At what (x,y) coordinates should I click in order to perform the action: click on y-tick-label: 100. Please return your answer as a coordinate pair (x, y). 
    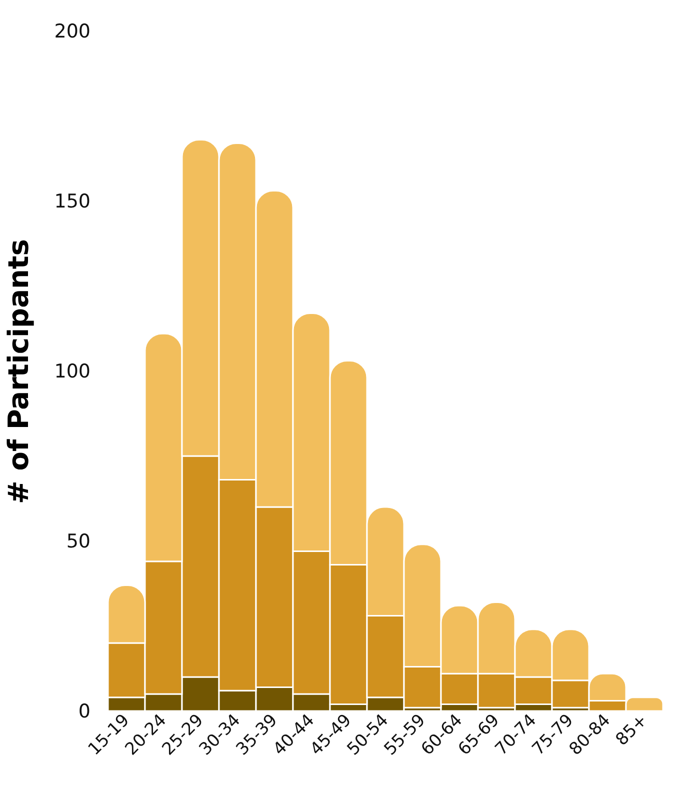
    Looking at the image, I should click on (72, 371).